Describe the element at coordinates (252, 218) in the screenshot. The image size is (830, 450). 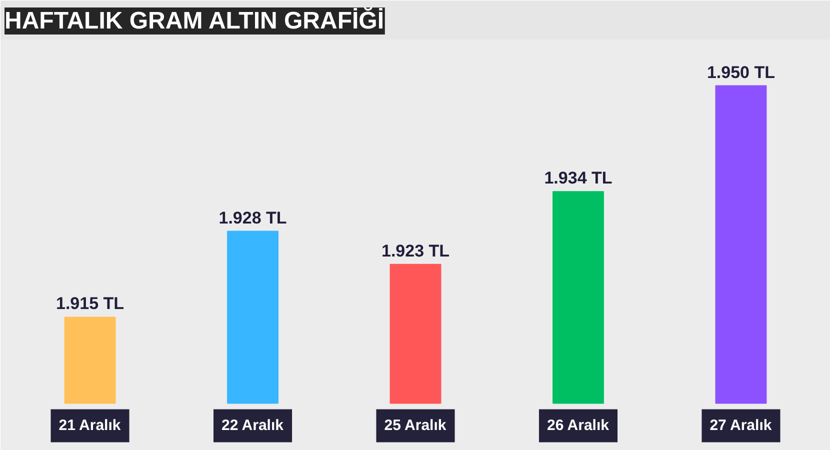
I see `data-label: 1.928 TL` at that location.